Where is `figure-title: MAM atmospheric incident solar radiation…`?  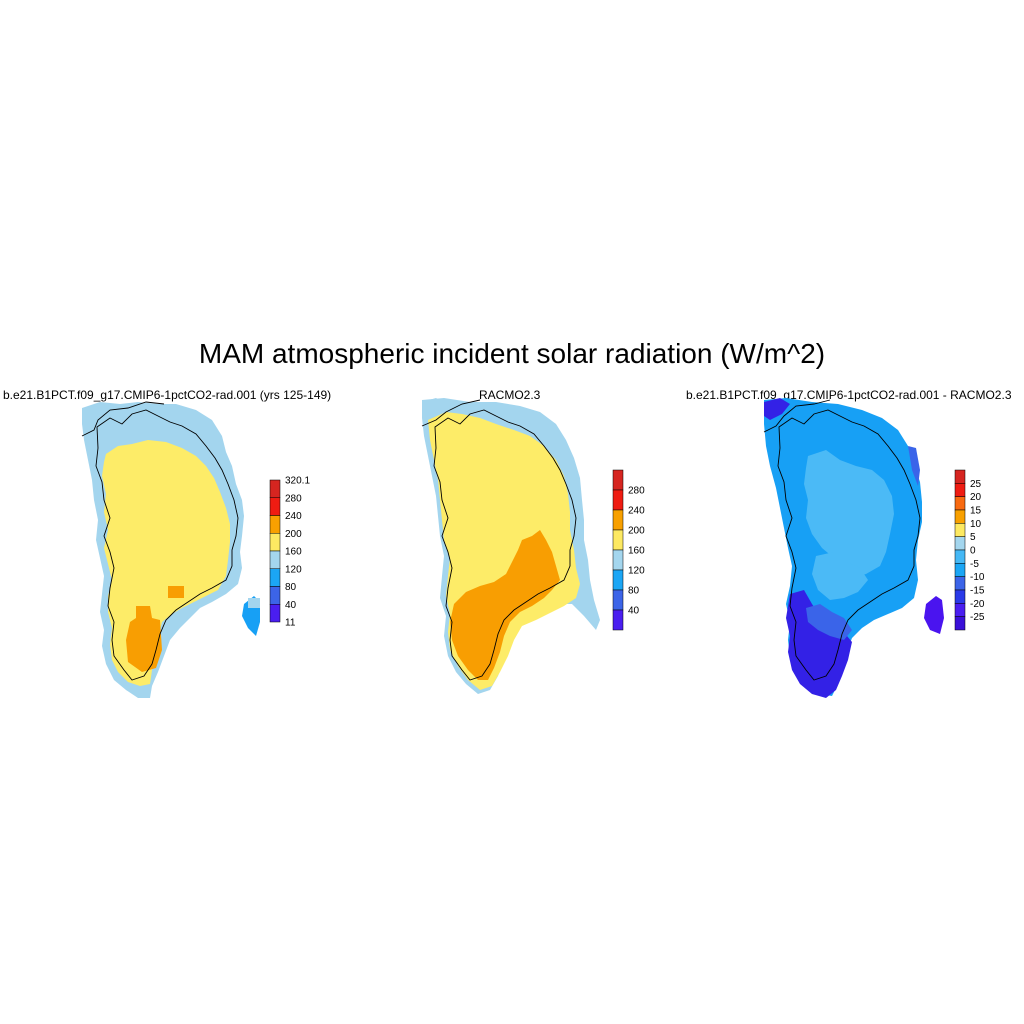 figure-title: MAM atmospheric incident solar radiation… is located at coordinates (512, 353).